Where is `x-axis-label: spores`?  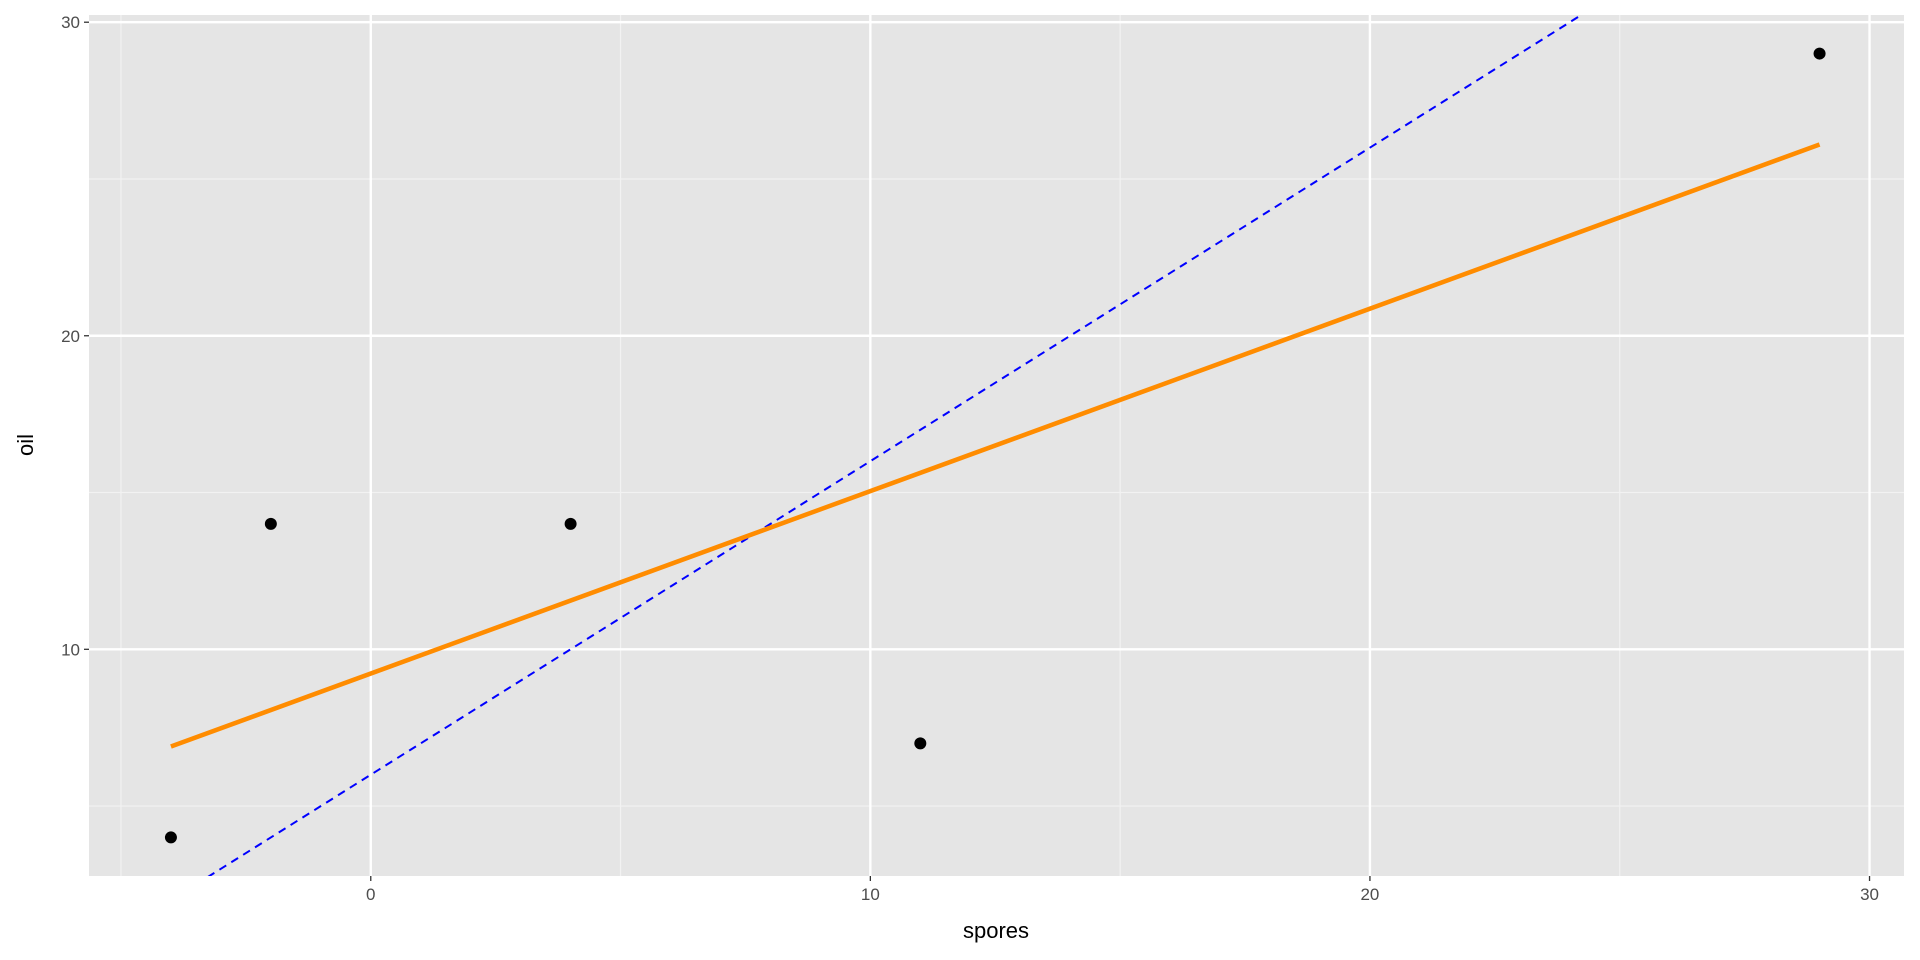 x-axis-label: spores is located at coordinates (996, 930).